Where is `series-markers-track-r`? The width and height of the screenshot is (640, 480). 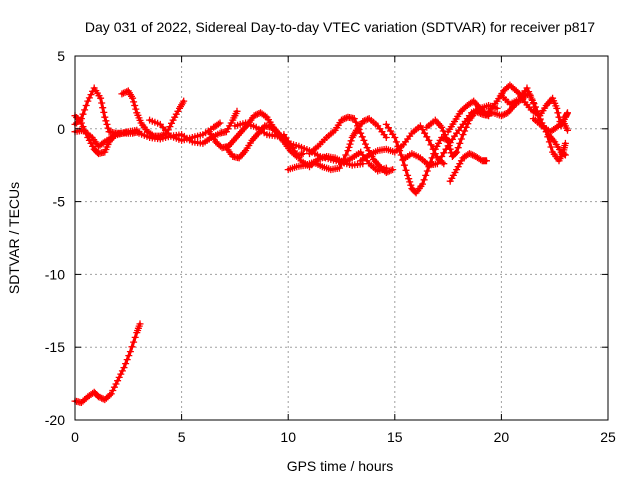
series-markers-track-r is located at coordinates (468, 167).